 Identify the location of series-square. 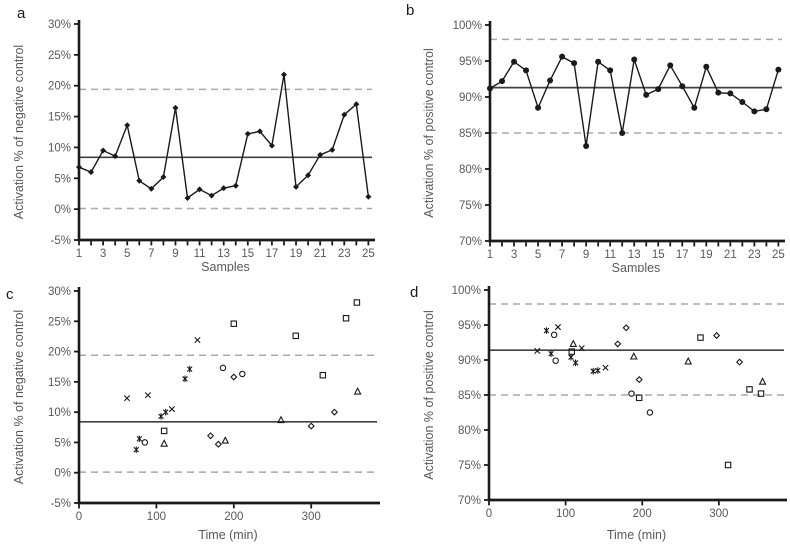
(260, 367).